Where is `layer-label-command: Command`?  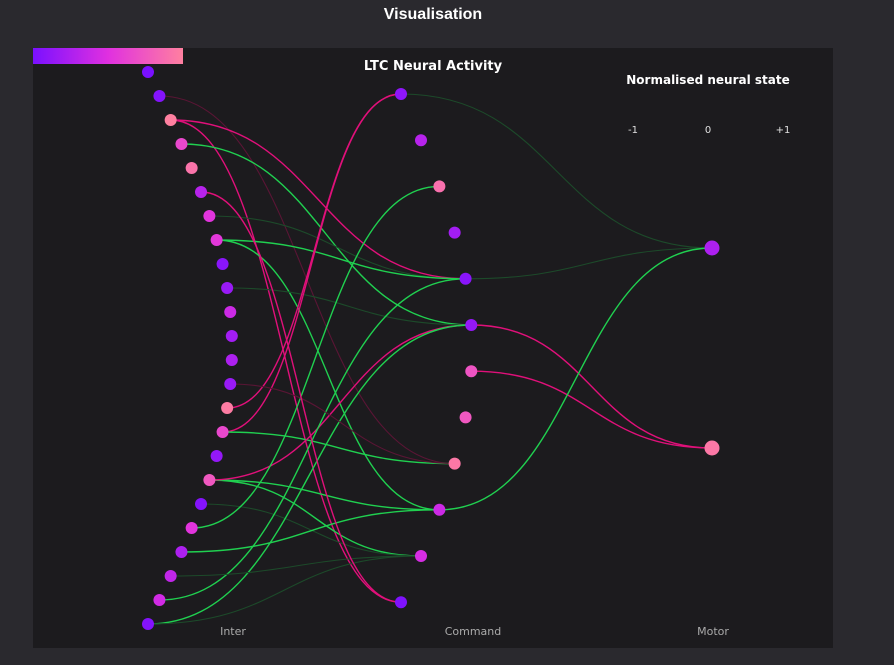
layer-label-command: Command is located at coordinates (473, 631).